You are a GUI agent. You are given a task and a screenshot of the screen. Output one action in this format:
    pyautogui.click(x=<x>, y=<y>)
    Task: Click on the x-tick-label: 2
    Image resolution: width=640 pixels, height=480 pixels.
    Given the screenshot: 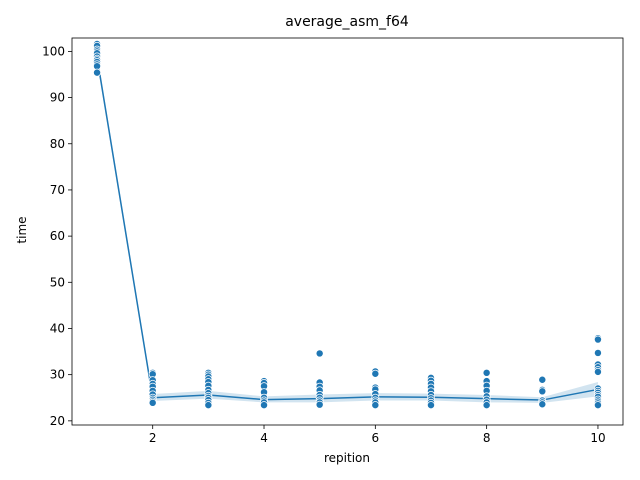 What is the action you would take?
    pyautogui.click(x=153, y=438)
    